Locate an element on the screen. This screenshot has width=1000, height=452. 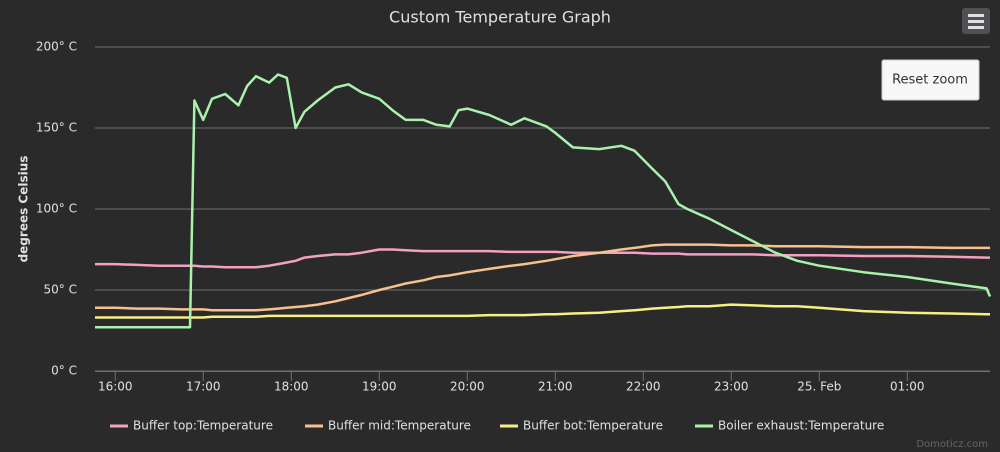
y-axis-title: degrees Celsius is located at coordinates (24, 209).